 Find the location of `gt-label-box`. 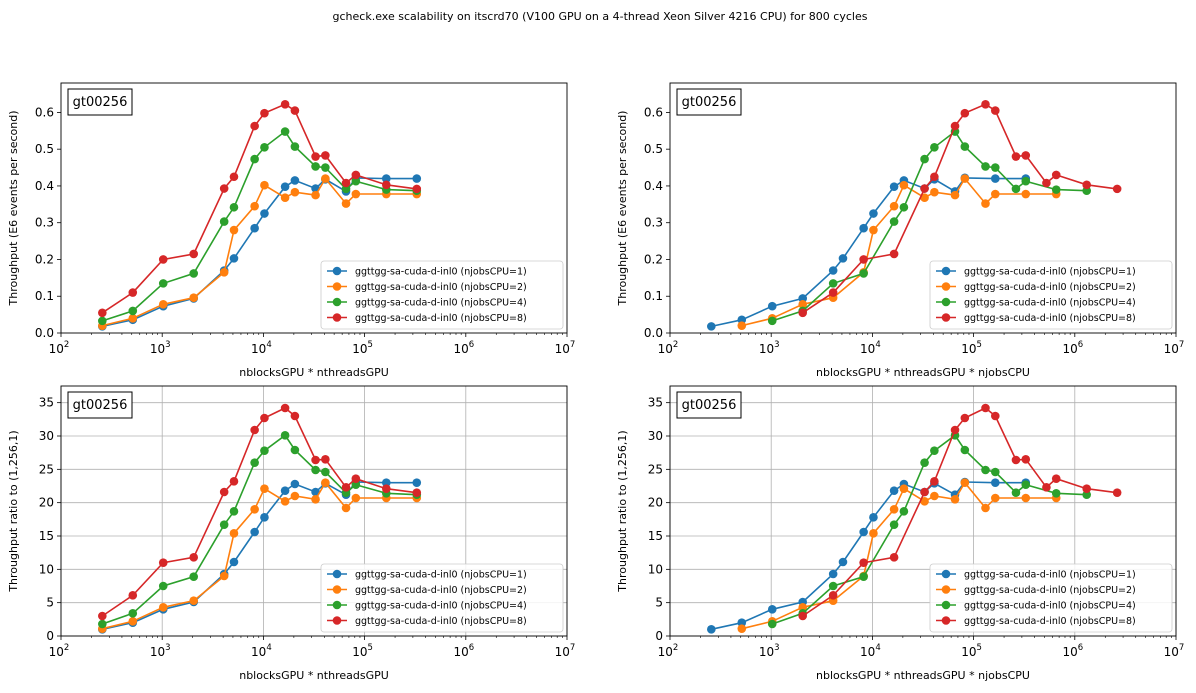

gt-label-box is located at coordinates (100, 405).